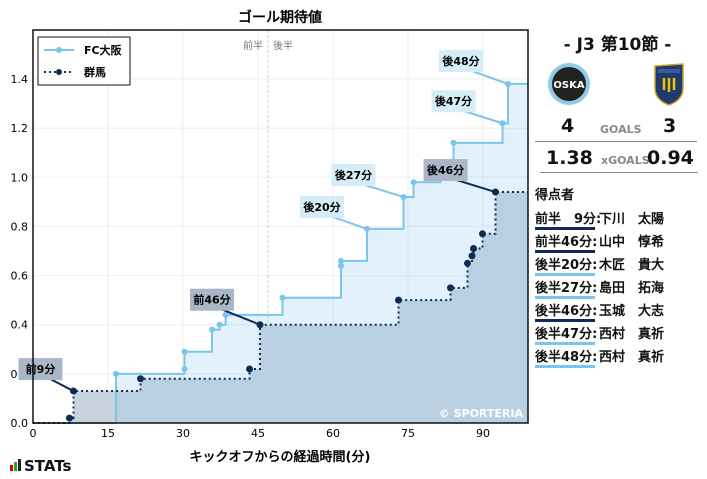  What do you see at coordinates (568, 219) in the screenshot?
I see `scorer-time: 前半 9分:` at bounding box center [568, 219].